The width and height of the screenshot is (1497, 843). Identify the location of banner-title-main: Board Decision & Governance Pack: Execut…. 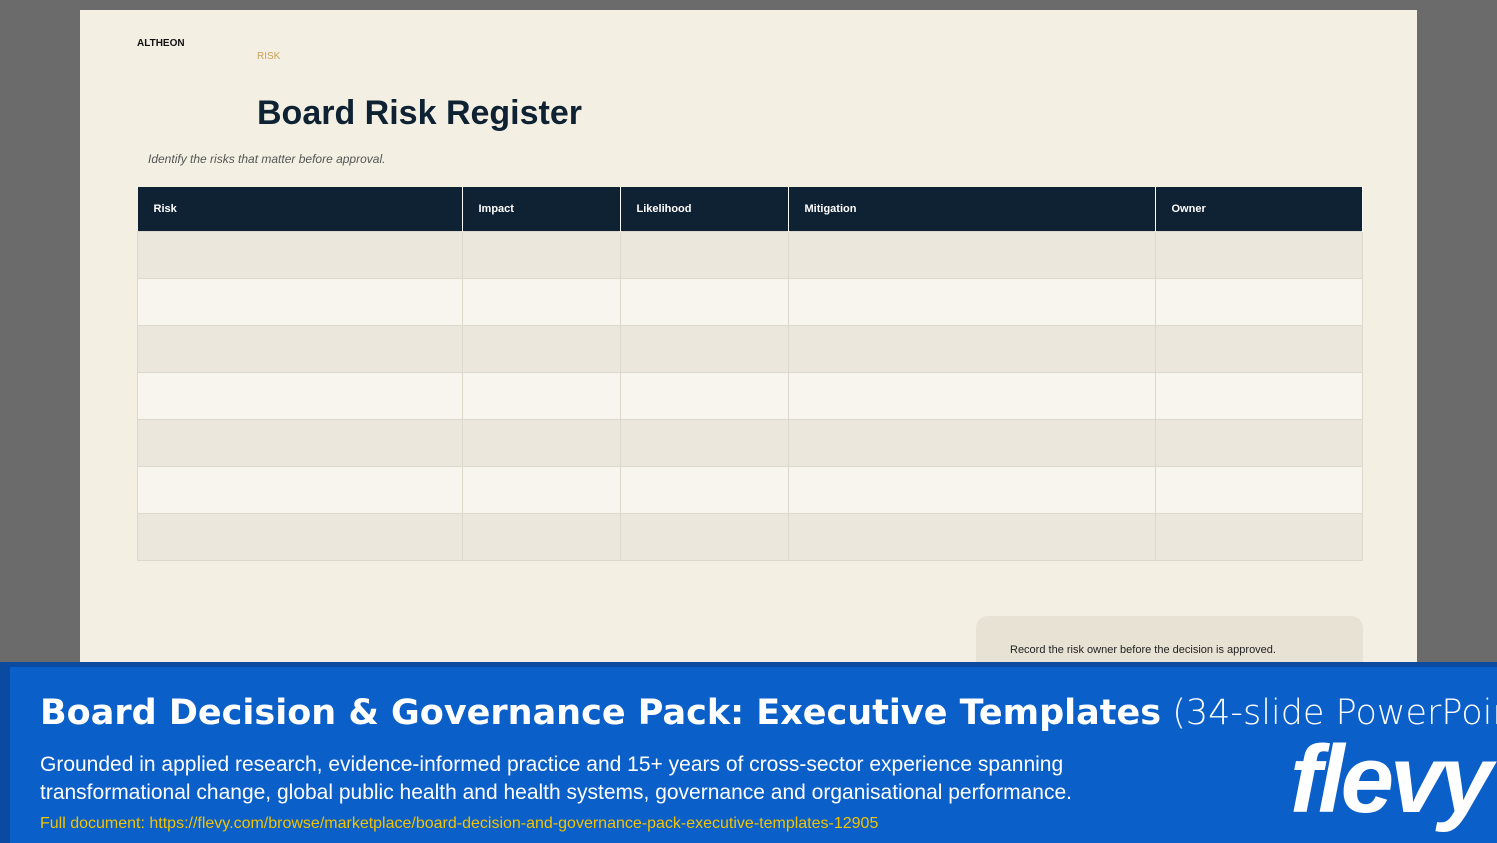
(601, 713).